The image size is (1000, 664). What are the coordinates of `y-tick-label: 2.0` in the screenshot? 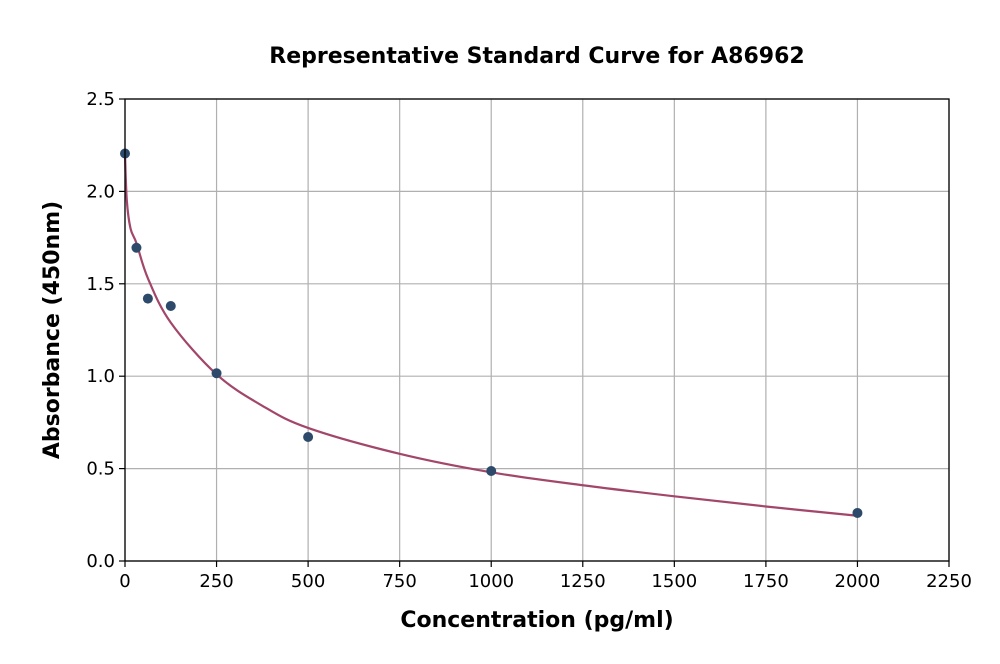 It's located at (100, 191).